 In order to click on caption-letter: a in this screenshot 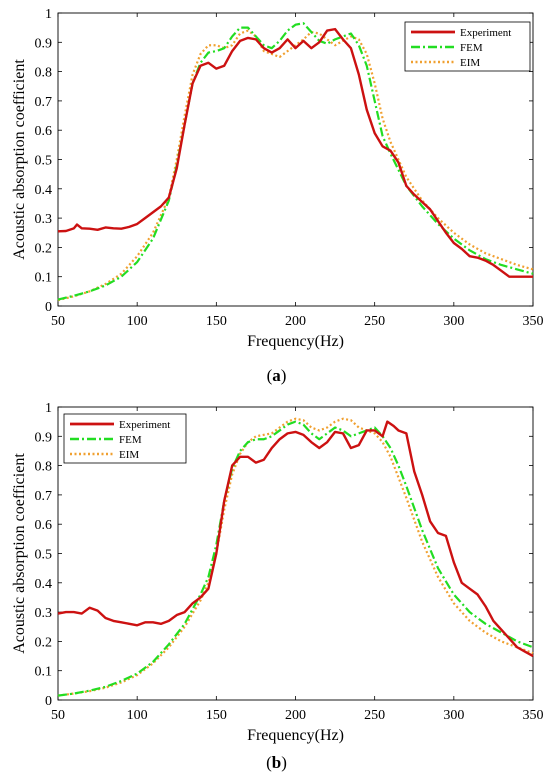, I will do `click(276, 375)`.